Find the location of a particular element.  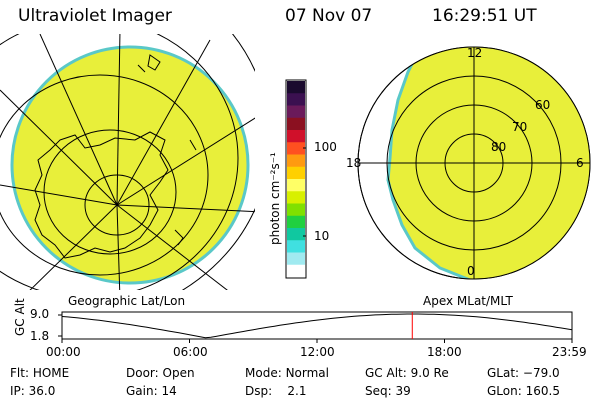

image-date: 07 Nov 07 is located at coordinates (329, 16).